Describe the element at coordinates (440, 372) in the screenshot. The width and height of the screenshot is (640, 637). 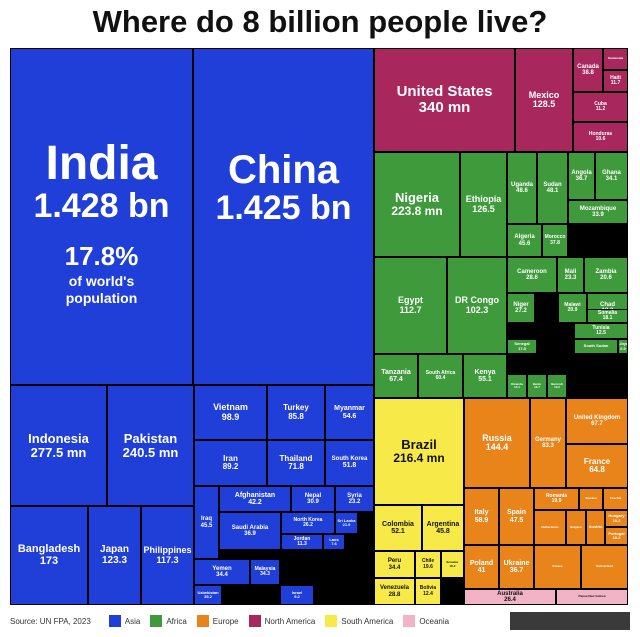
I see `tile-label: South Africa` at that location.